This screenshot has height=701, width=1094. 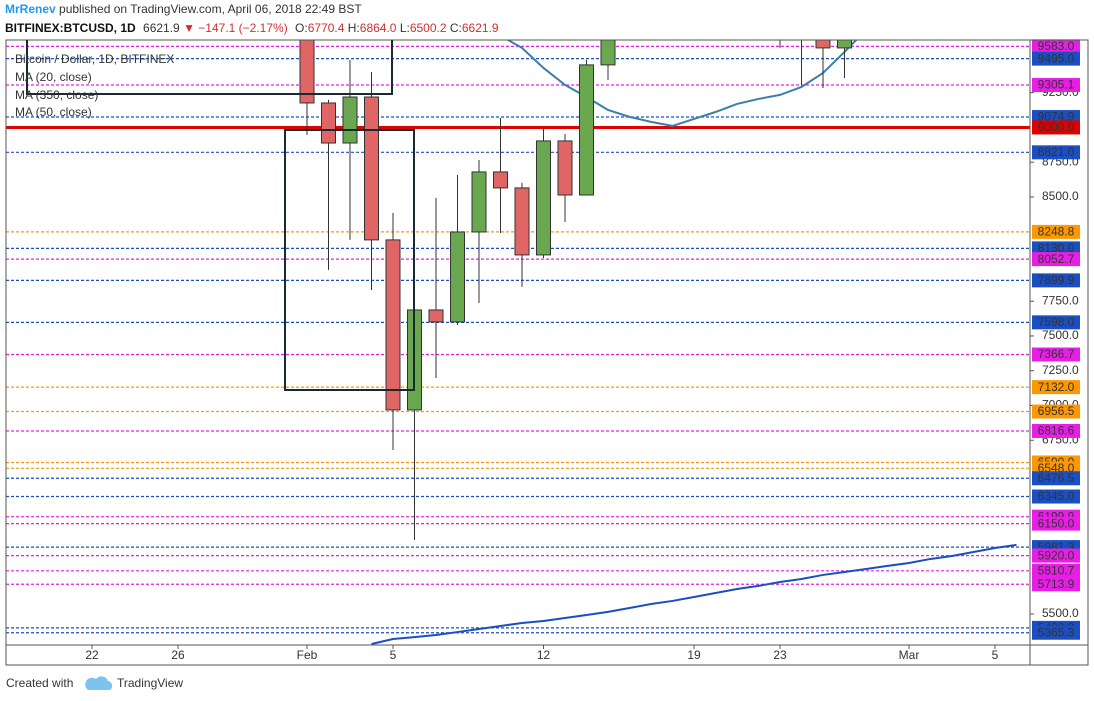 I want to click on price-label: 6956.5, so click(x=1056, y=411).